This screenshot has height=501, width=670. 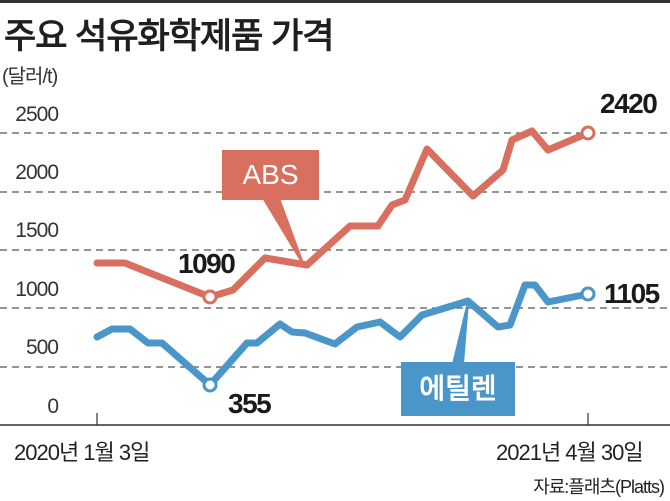 What do you see at coordinates (270, 175) in the screenshot?
I see `abs-legend-label: ABS` at bounding box center [270, 175].